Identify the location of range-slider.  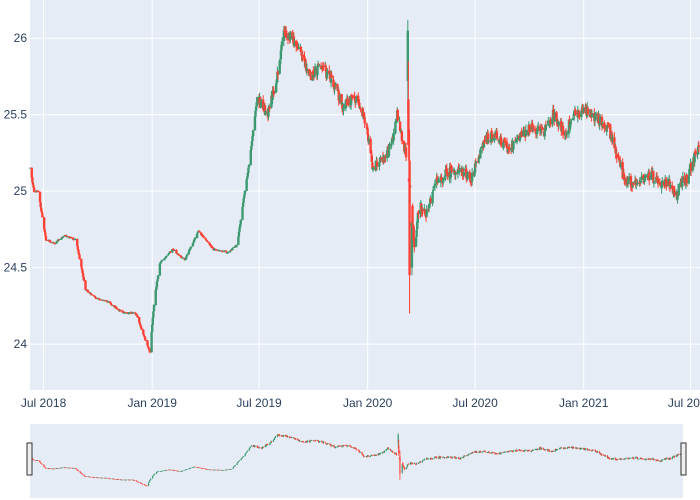
(356, 461).